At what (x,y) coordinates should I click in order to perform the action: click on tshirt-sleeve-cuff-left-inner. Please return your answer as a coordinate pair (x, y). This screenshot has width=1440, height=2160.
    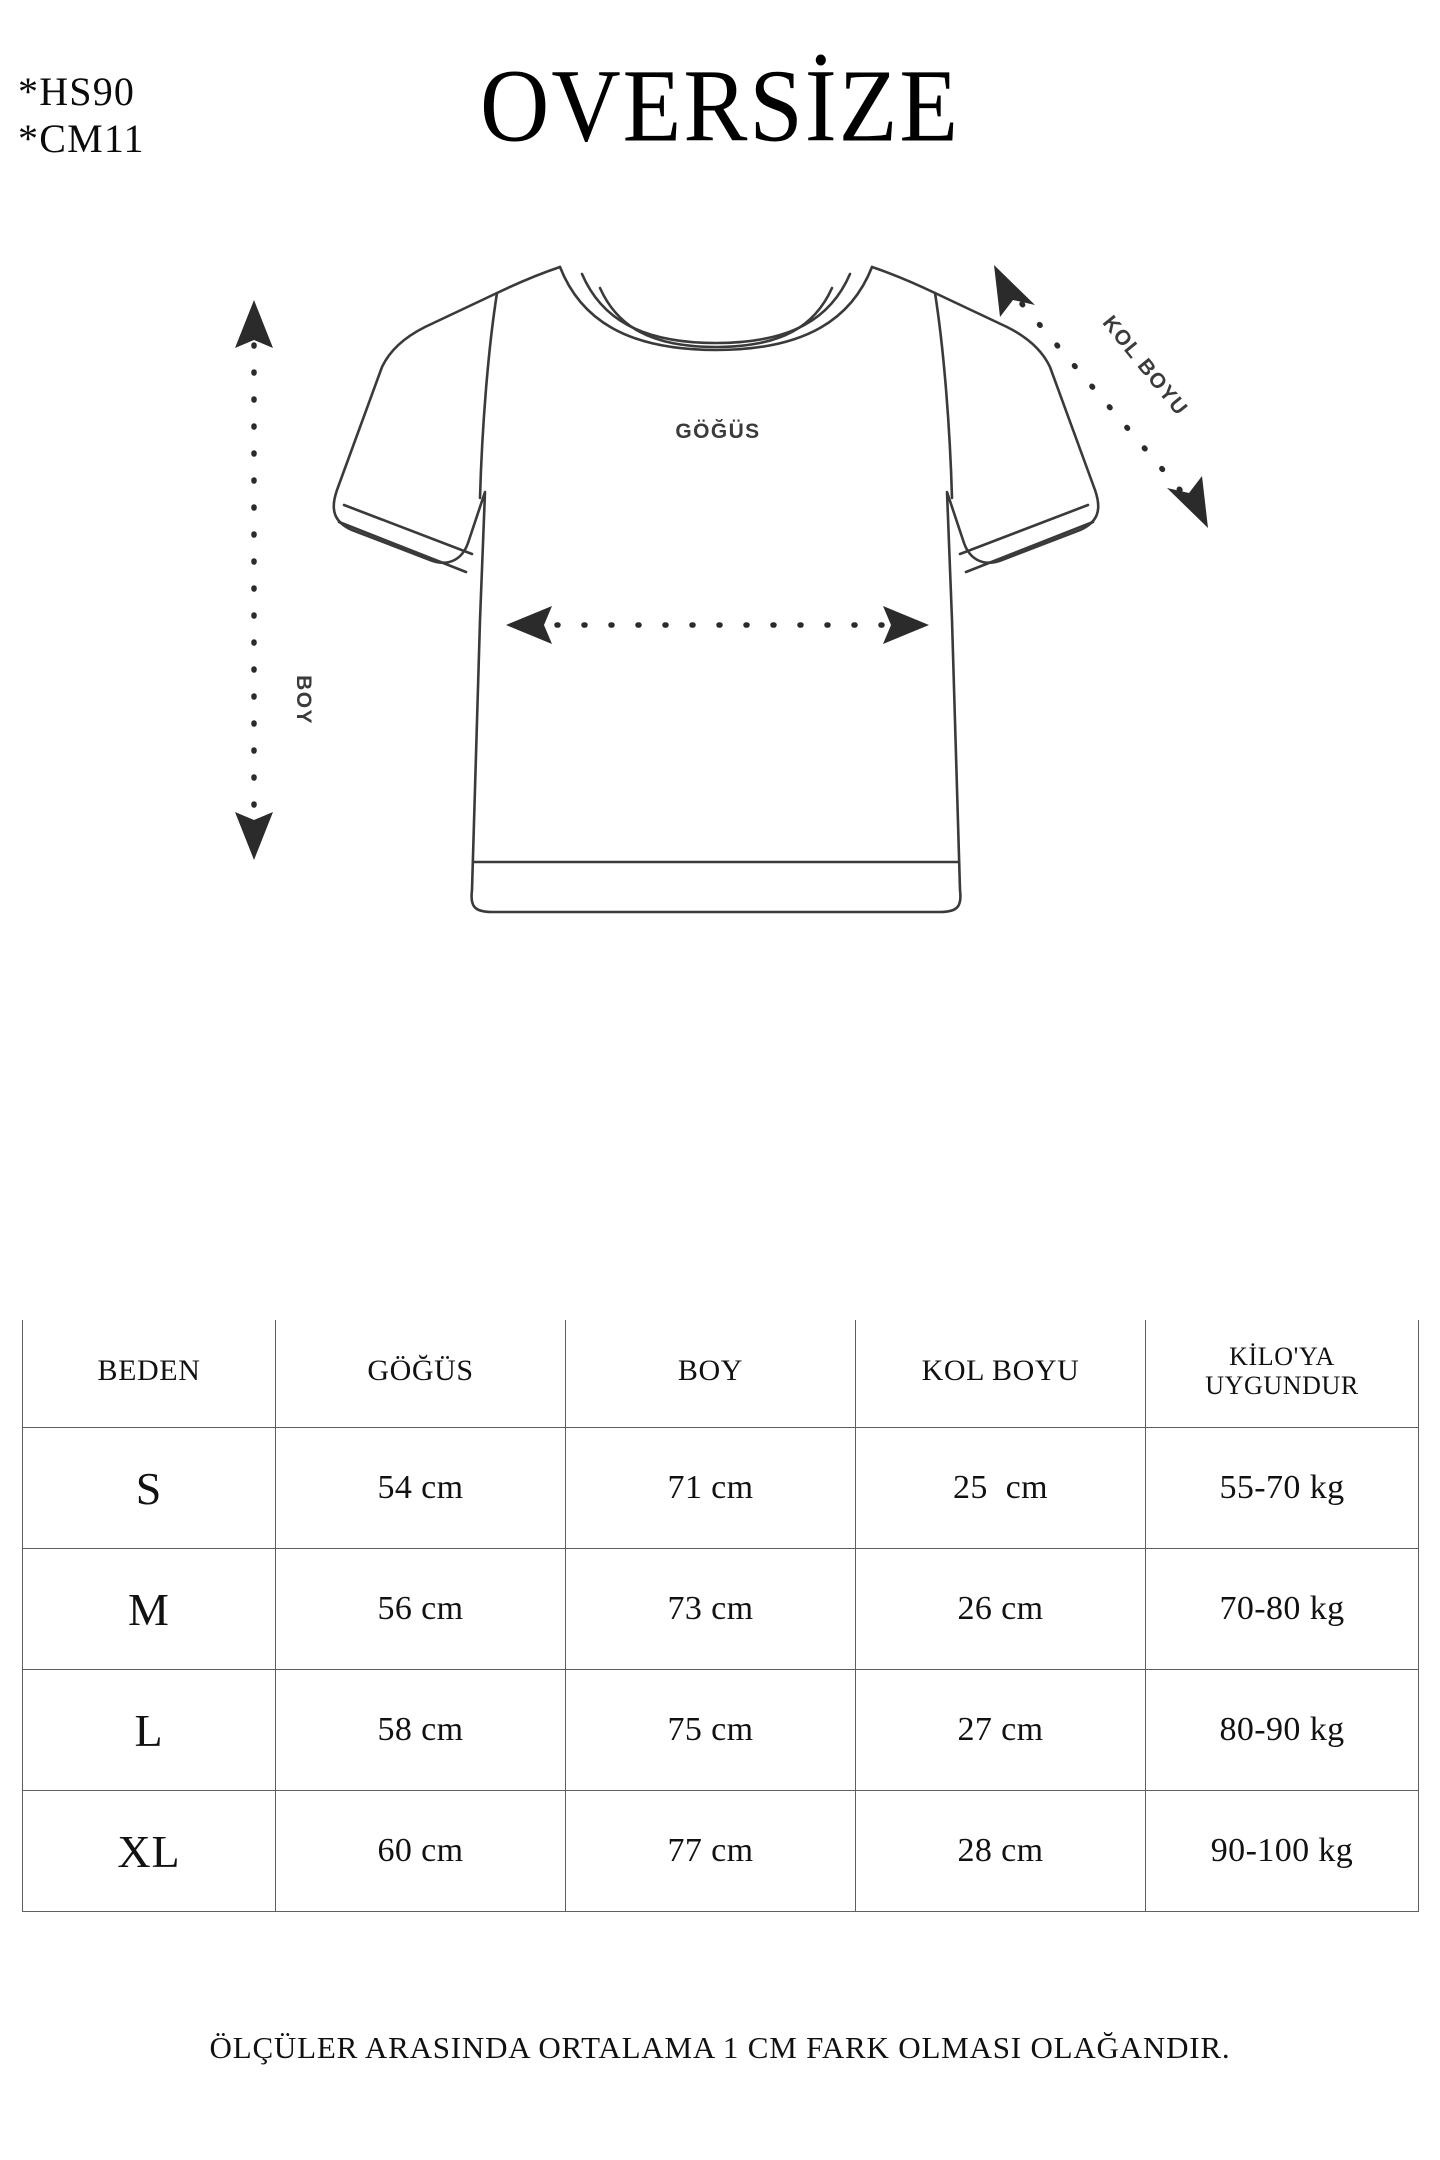
    Looking at the image, I should click on (402, 547).